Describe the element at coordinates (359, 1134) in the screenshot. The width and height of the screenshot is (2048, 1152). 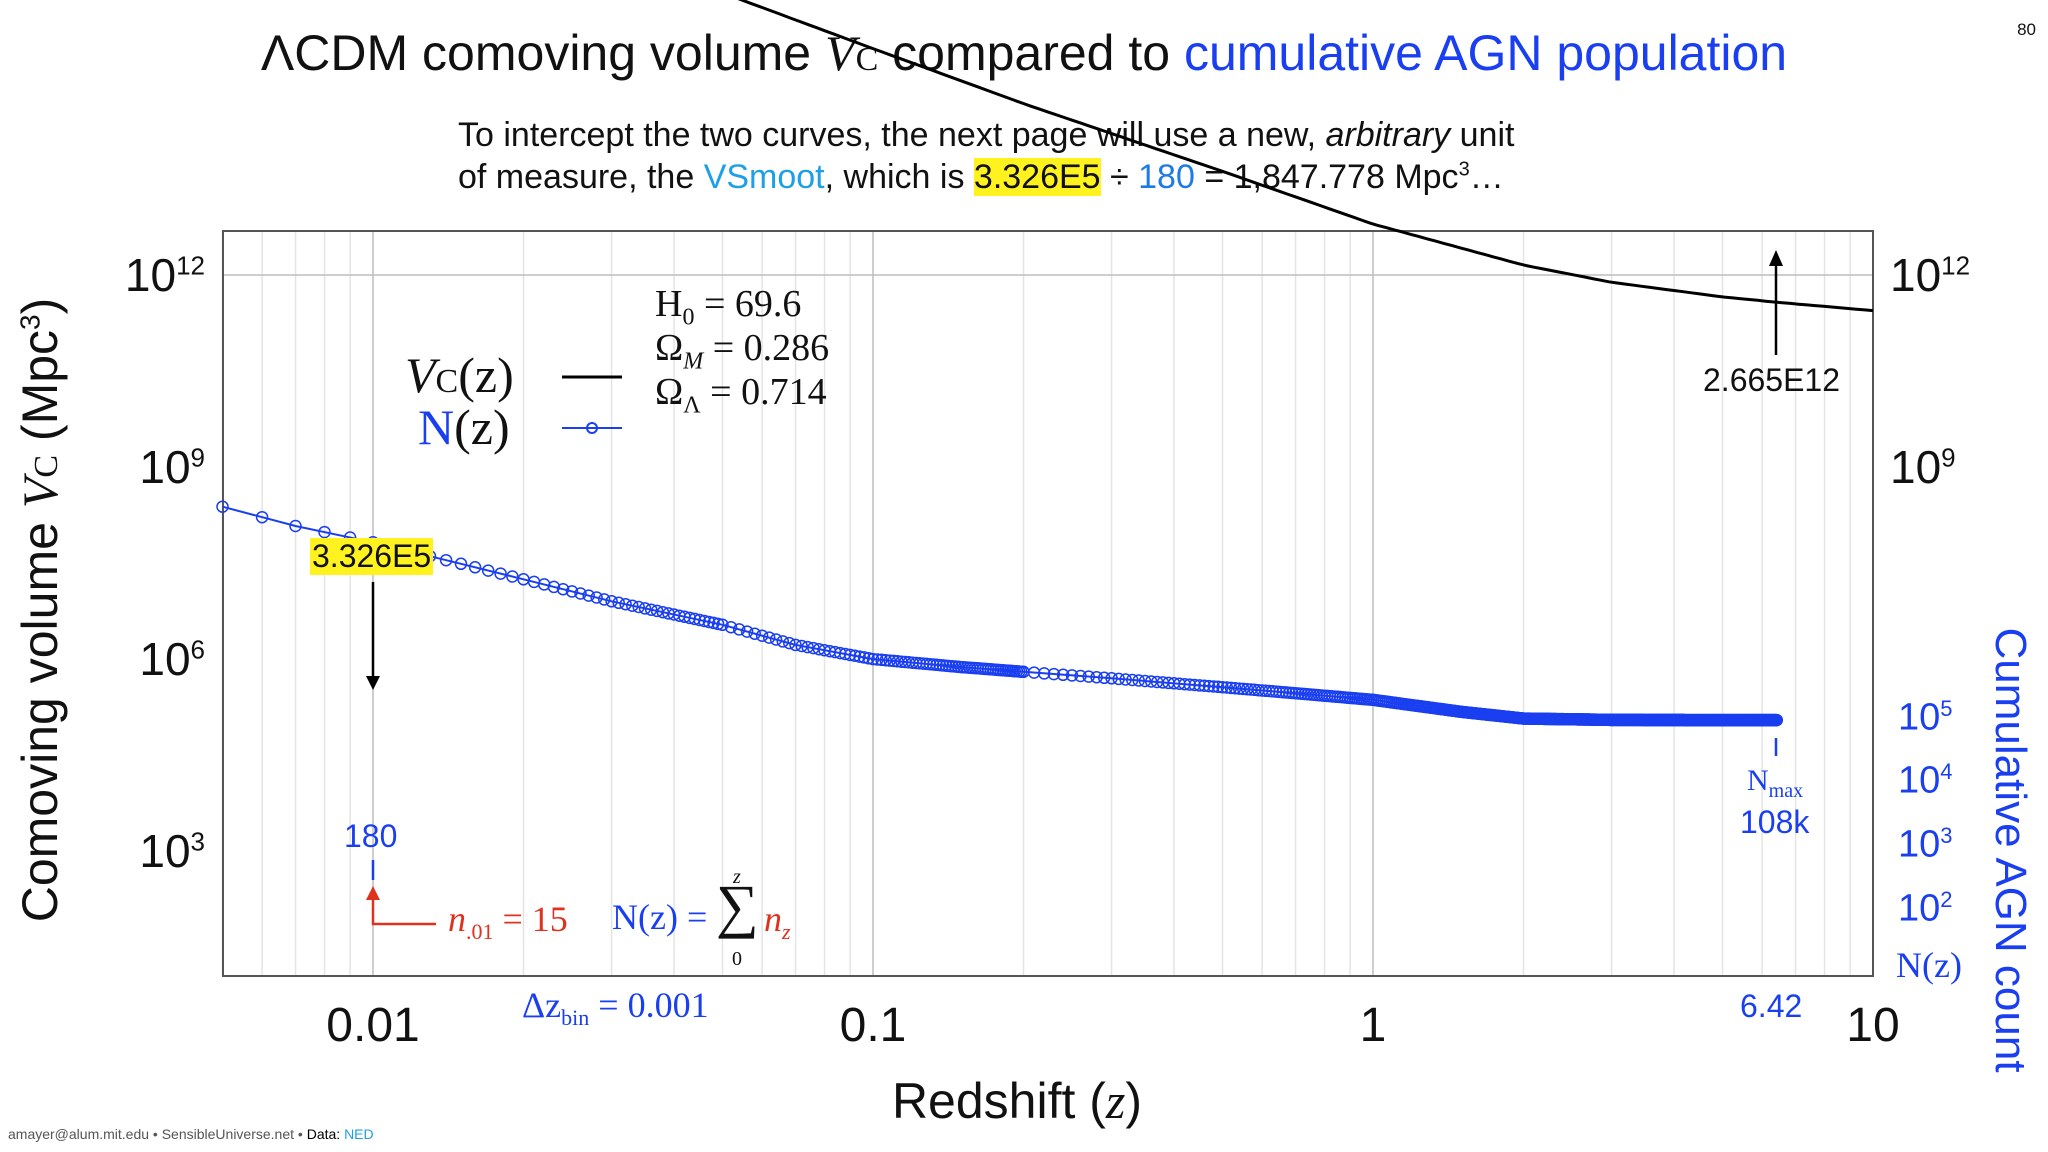
I see `footer-data-source-link: NED` at that location.